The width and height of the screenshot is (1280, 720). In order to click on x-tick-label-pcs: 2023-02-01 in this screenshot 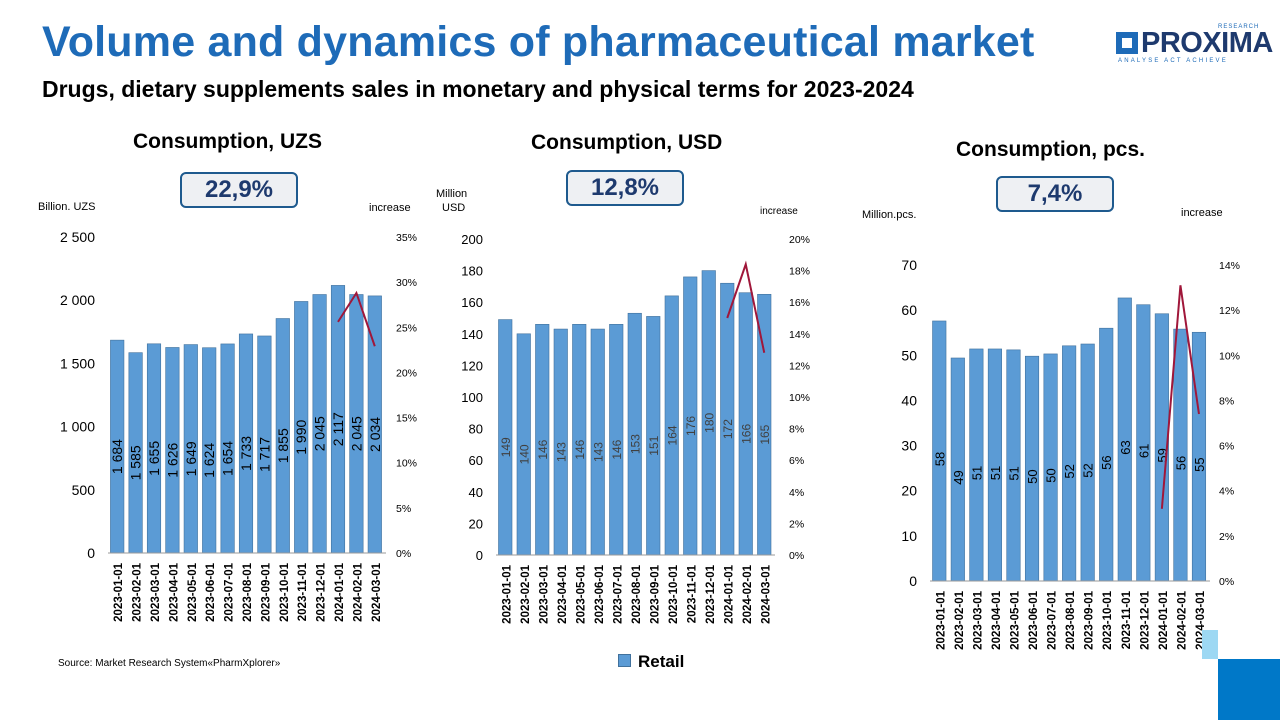, I will do `click(960, 619)`.